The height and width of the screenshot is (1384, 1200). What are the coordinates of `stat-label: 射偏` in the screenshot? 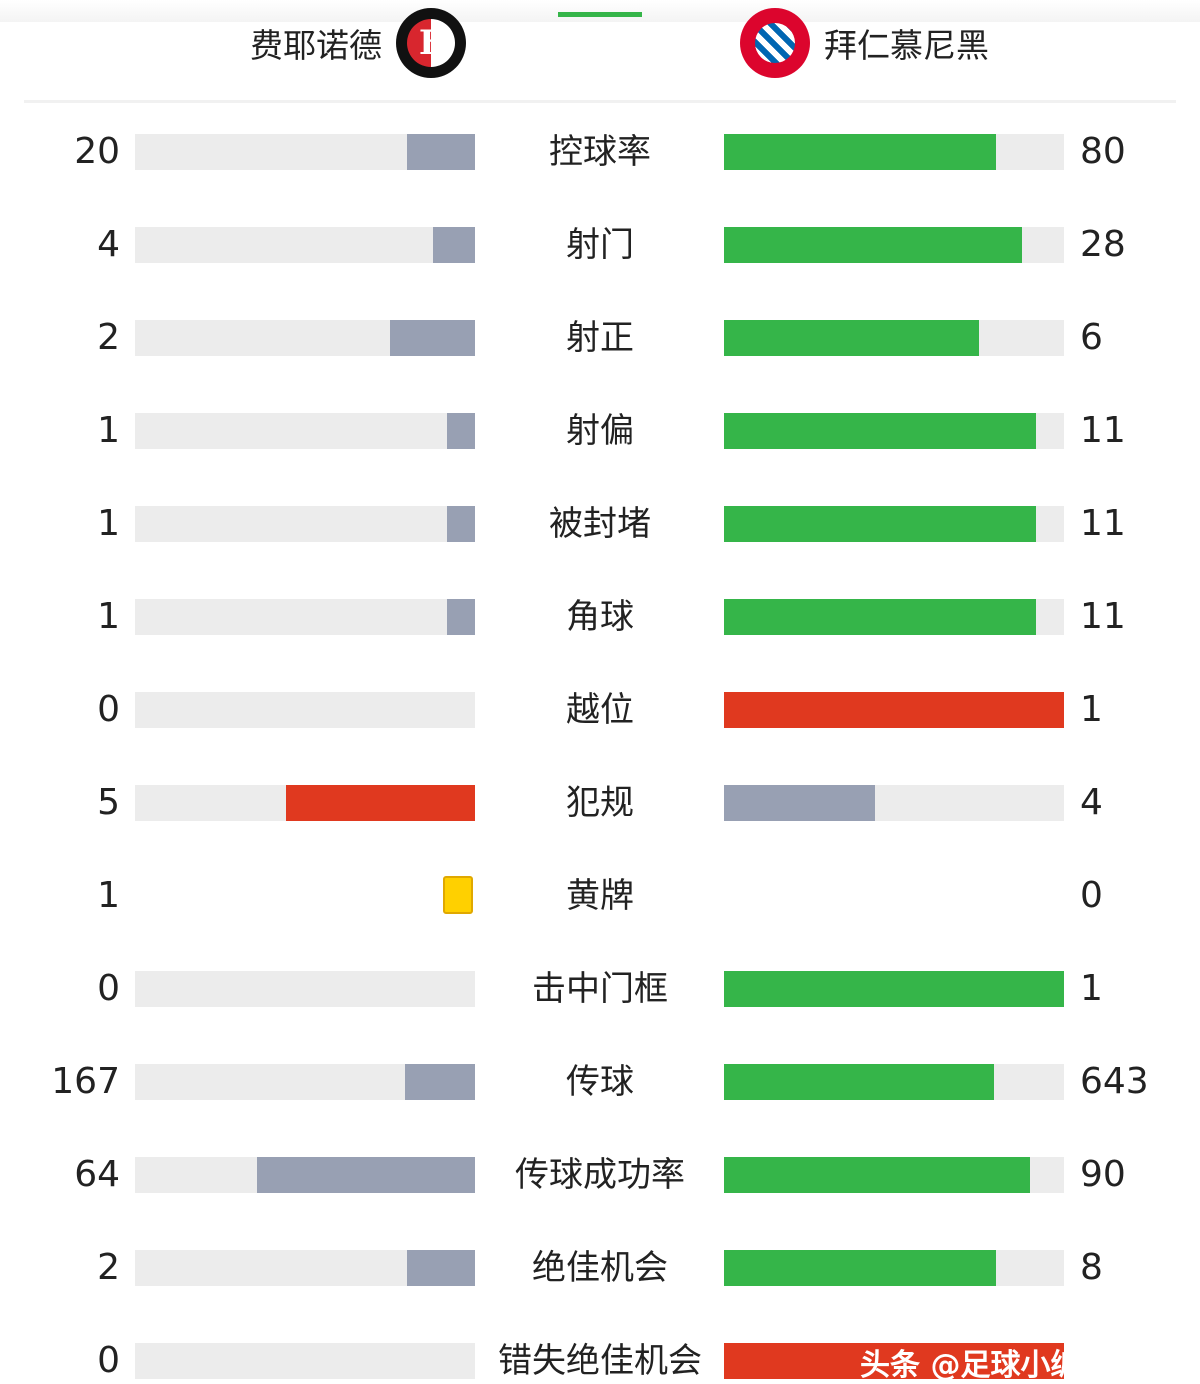 It's located at (600, 431).